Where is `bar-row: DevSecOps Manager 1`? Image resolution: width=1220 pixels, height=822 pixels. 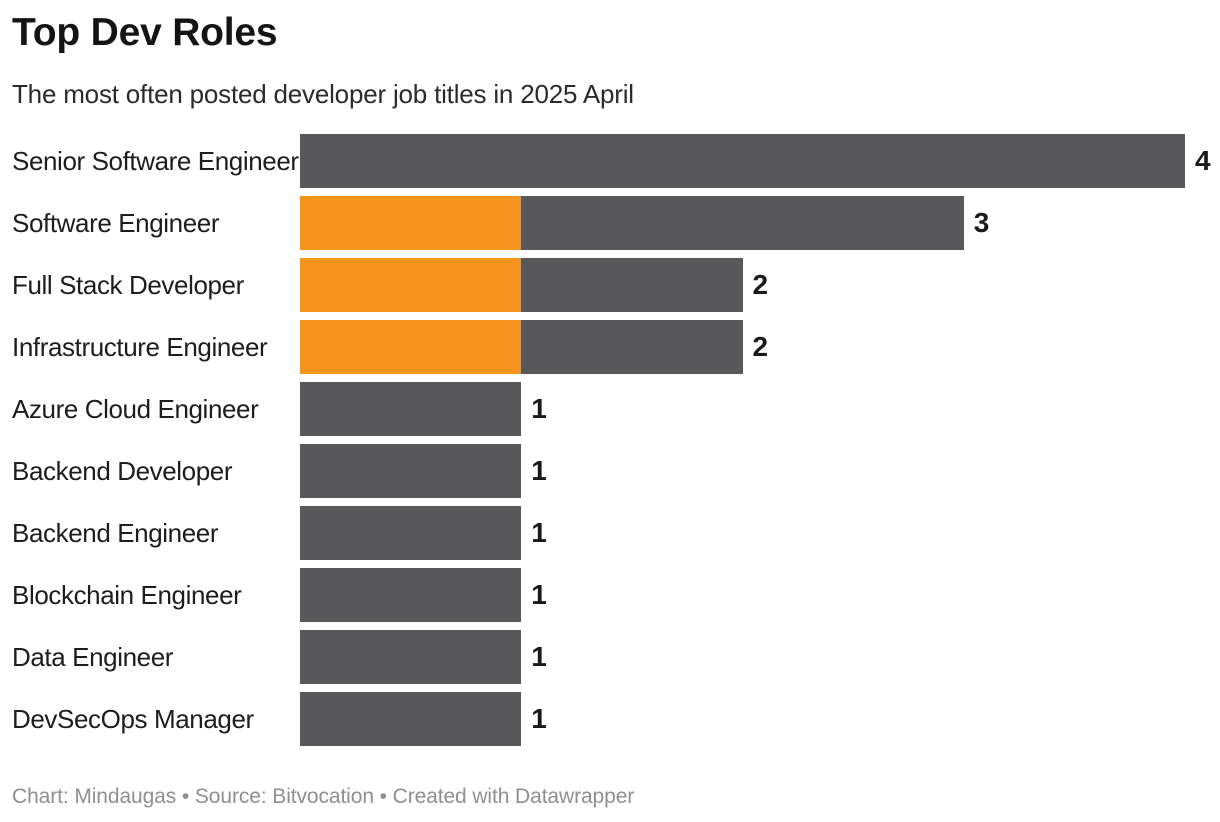 bar-row: DevSecOps Manager 1 is located at coordinates (610, 723).